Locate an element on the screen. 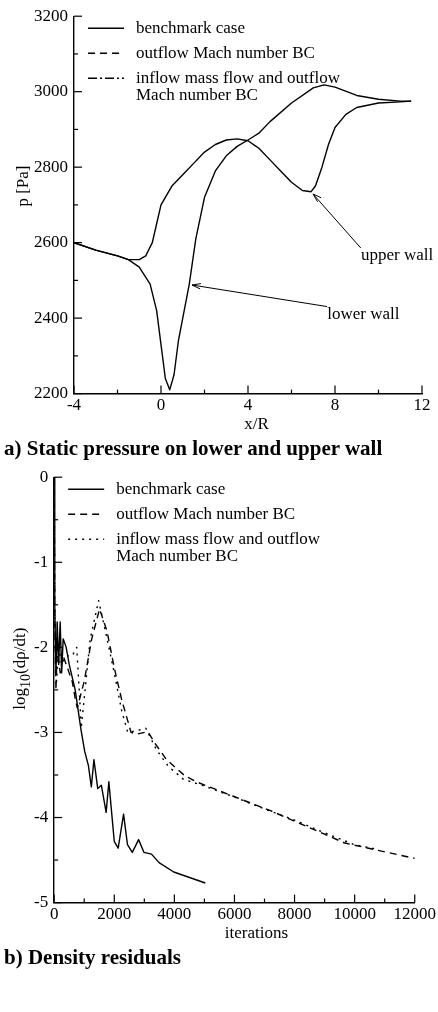 This screenshot has height=1012, width=438. x-tick-label: 4000 is located at coordinates (174, 914).